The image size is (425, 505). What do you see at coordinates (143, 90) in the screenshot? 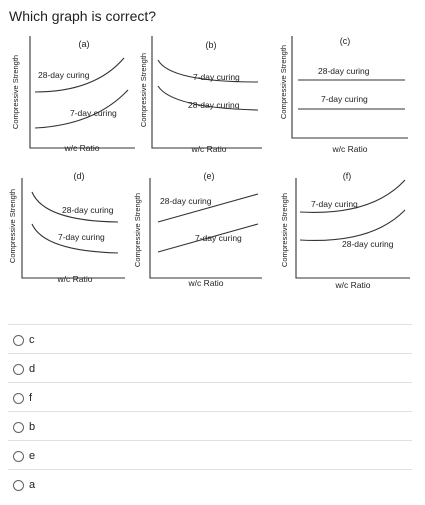
I see `panel-b-y-axis-label: Compressive Strength` at bounding box center [143, 90].